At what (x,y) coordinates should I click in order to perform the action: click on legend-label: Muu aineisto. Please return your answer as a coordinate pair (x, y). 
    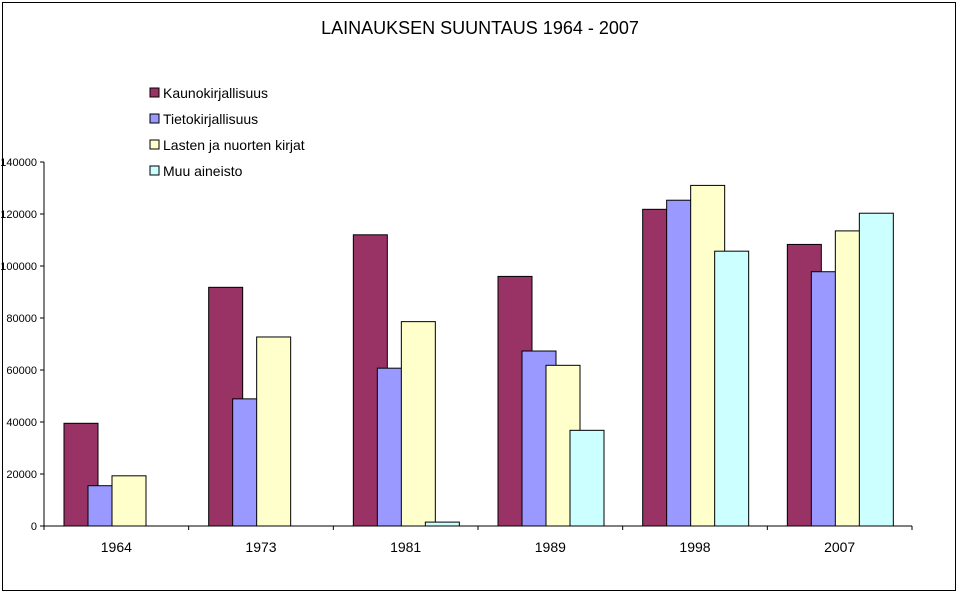
    Looking at the image, I should click on (203, 171).